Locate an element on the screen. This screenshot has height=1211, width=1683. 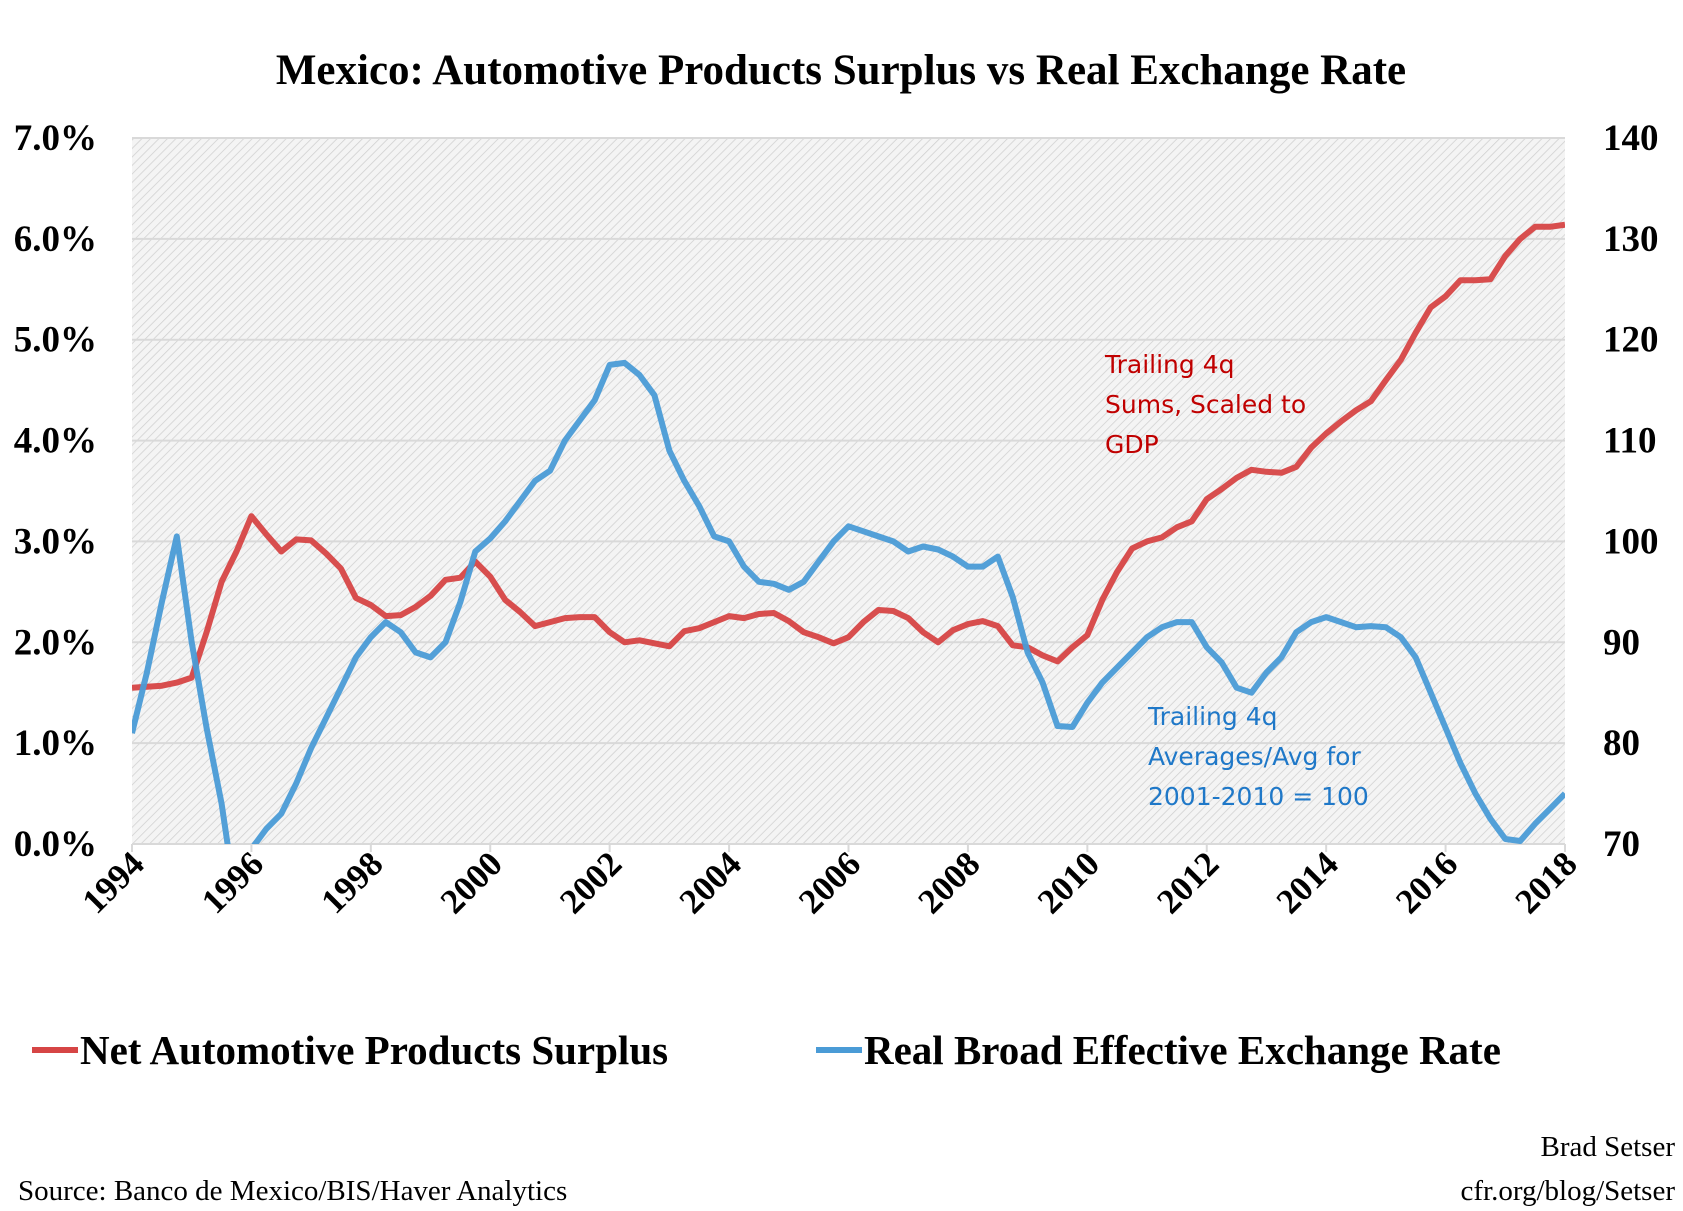
x-tick-label: 2008 is located at coordinates (948, 882).